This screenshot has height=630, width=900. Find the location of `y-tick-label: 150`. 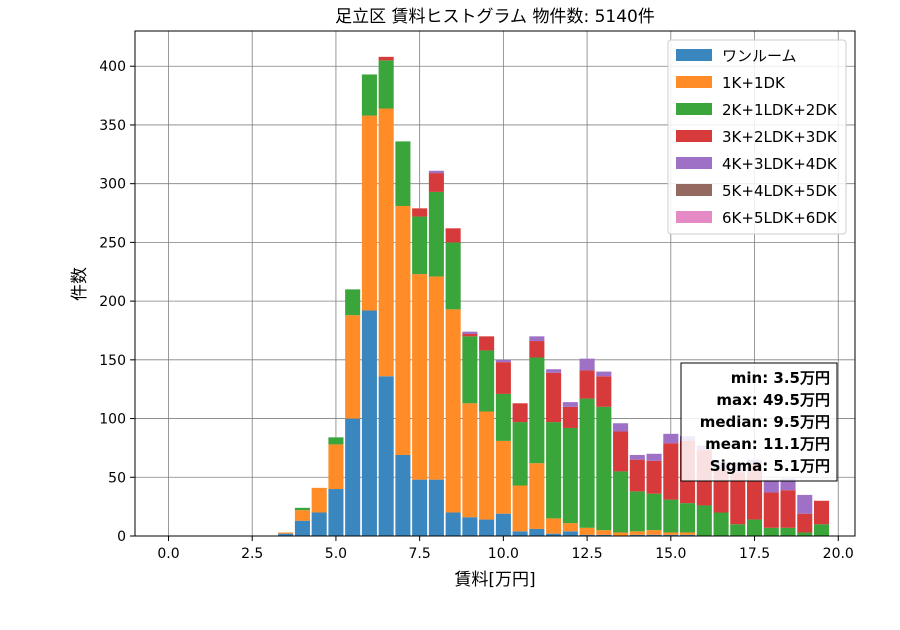

y-tick-label: 150 is located at coordinates (112, 361).